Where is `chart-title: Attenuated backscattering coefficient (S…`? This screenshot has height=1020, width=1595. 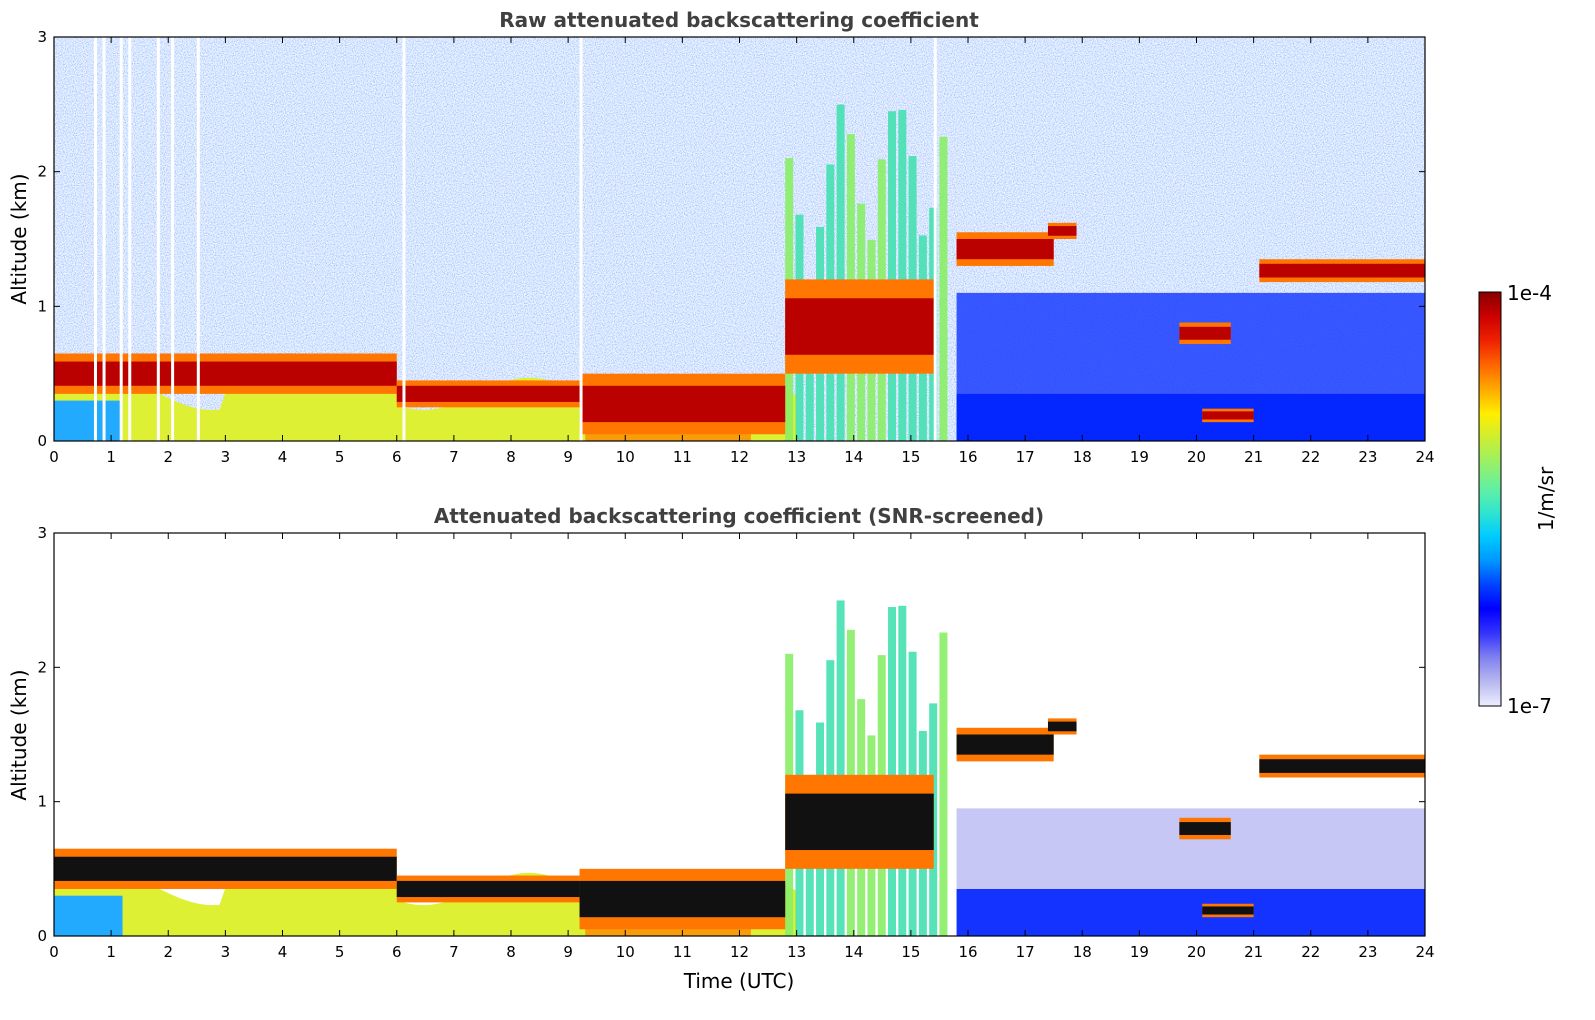
chart-title: Attenuated backscattering coefficient (S… is located at coordinates (739, 516).